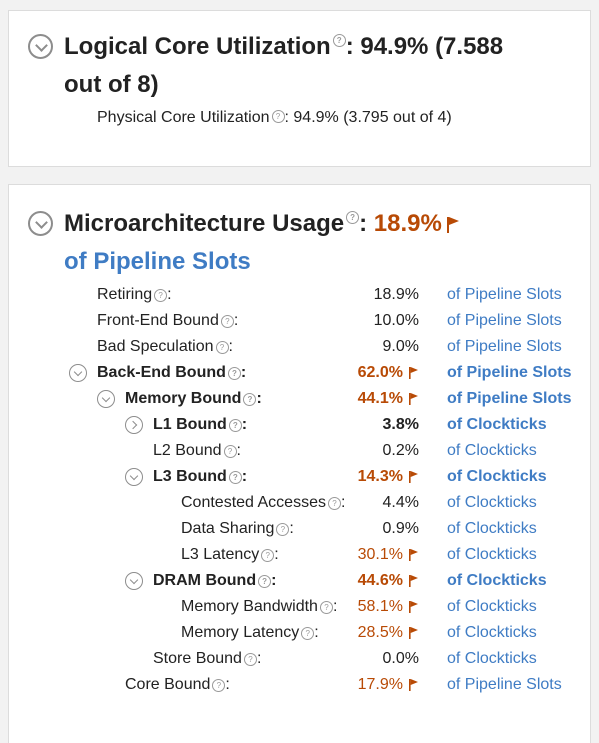 This screenshot has width=599, height=743. Describe the element at coordinates (220, 554) in the screenshot. I see `metric-name: L3 Latency` at that location.